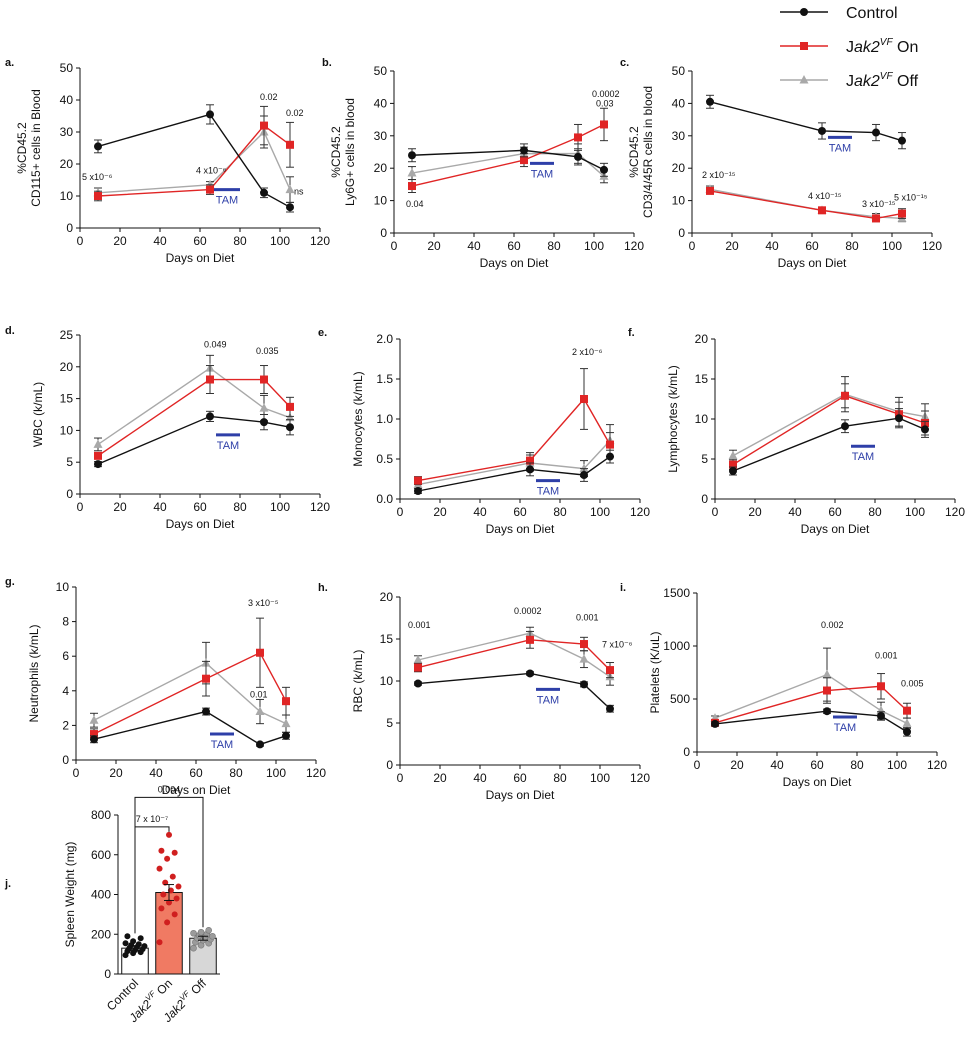 This screenshot has height=1050, width=976. Describe the element at coordinates (69, 462) in the screenshot. I see `y-tick-label: 5` at that location.